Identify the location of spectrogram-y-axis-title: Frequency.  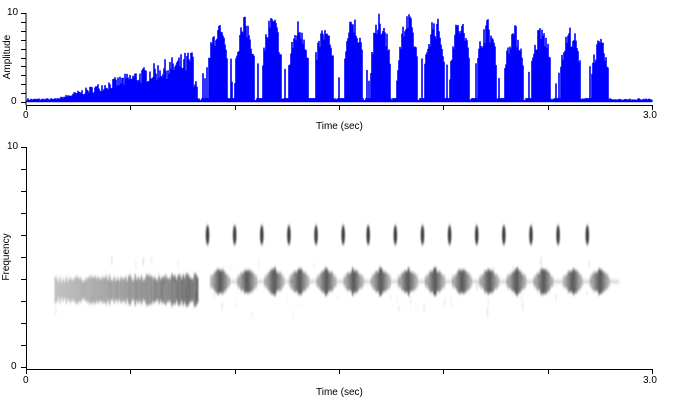
(6, 257).